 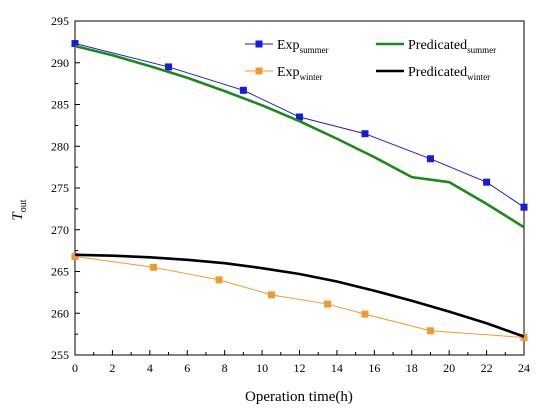 What do you see at coordinates (60, 146) in the screenshot?
I see `y-tick-label: 280` at bounding box center [60, 146].